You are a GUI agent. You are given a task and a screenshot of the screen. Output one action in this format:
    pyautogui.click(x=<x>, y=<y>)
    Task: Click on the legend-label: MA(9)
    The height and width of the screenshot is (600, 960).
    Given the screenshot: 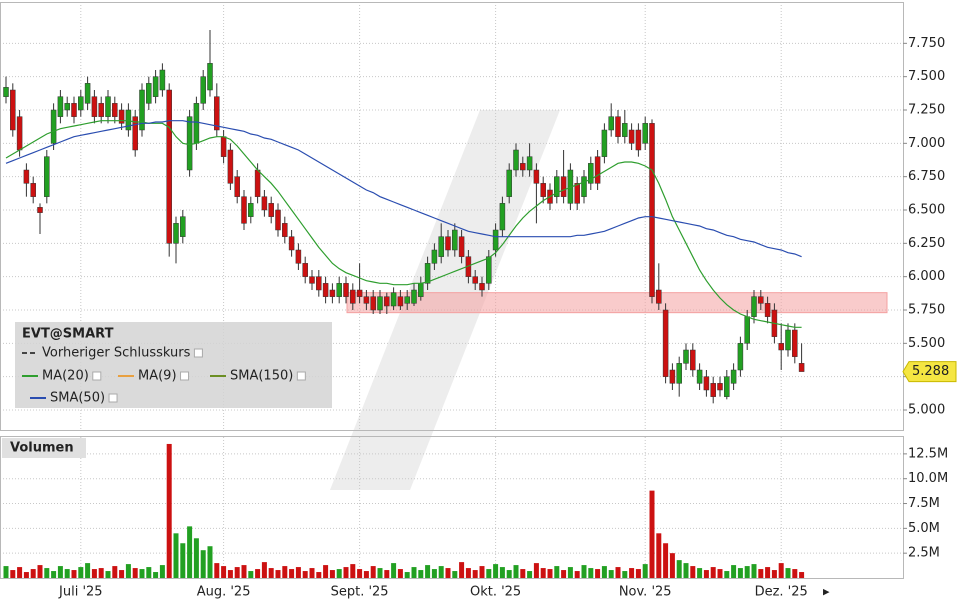 What is the action you would take?
    pyautogui.click(x=157, y=376)
    